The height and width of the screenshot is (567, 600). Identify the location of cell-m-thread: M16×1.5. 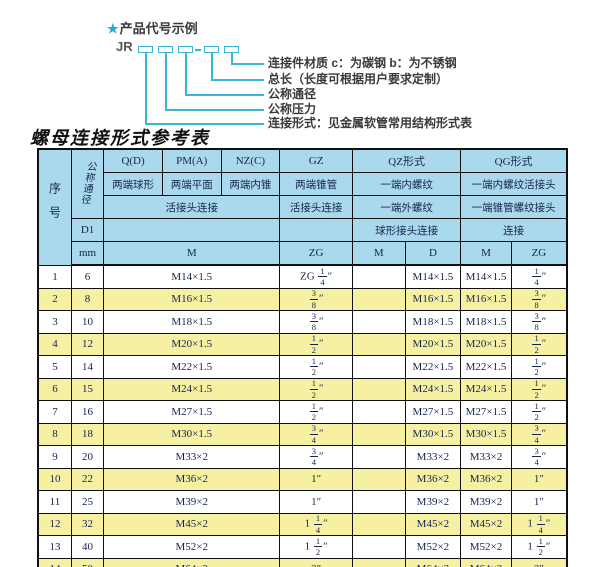
(192, 299).